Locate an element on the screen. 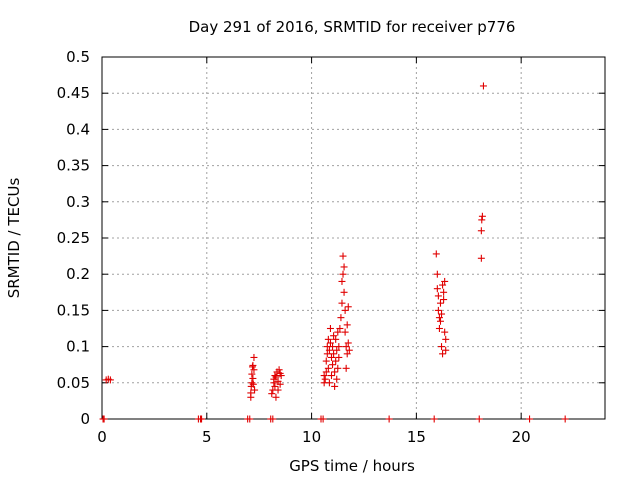 The width and height of the screenshot is (640, 480). y-tick-label: 0.3 is located at coordinates (78, 202).